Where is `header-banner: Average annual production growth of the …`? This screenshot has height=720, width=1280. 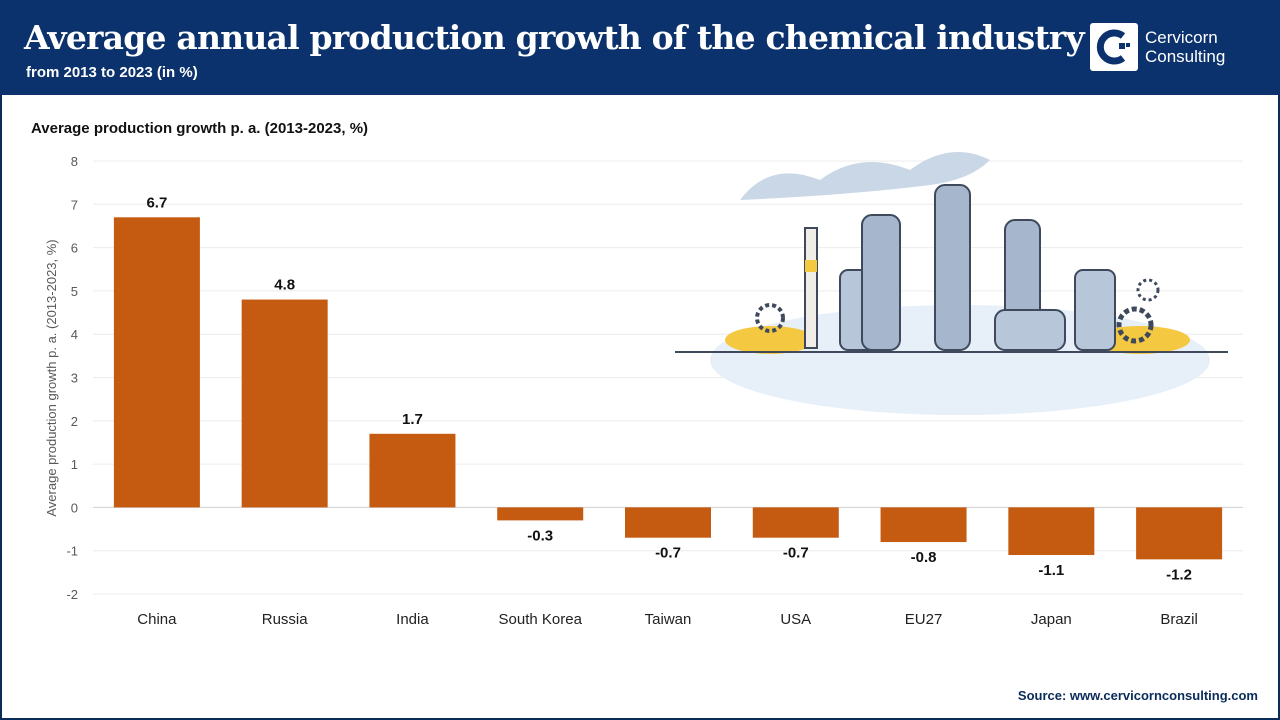 header-banner: Average annual production growth of the … is located at coordinates (640, 47).